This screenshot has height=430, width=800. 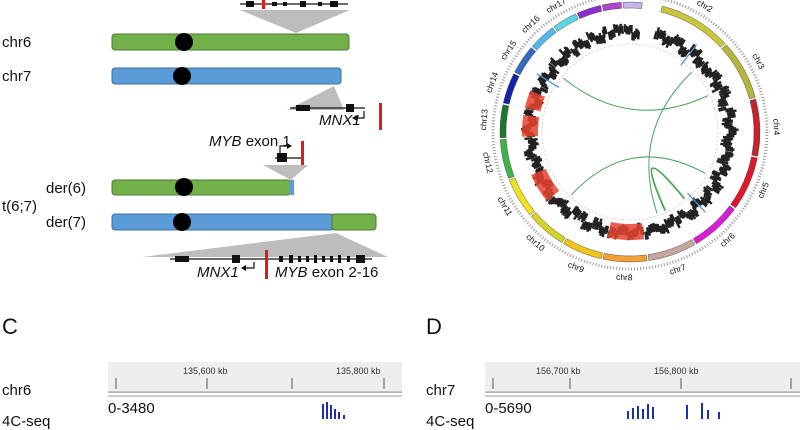 What do you see at coordinates (545, 184) in the screenshot?
I see `circos-gain-chr11` at bounding box center [545, 184].